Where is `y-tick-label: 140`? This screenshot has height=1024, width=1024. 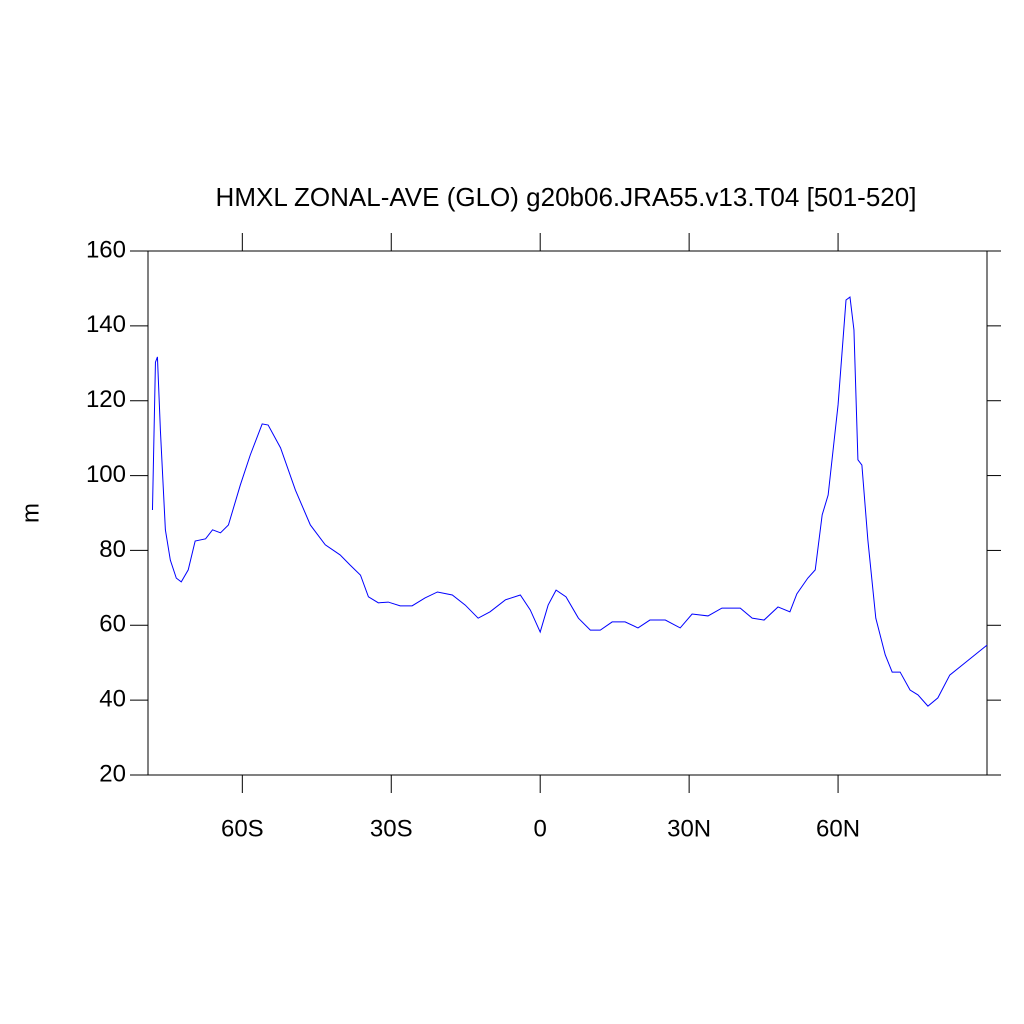
y-tick-label: 140 is located at coordinates (106, 324).